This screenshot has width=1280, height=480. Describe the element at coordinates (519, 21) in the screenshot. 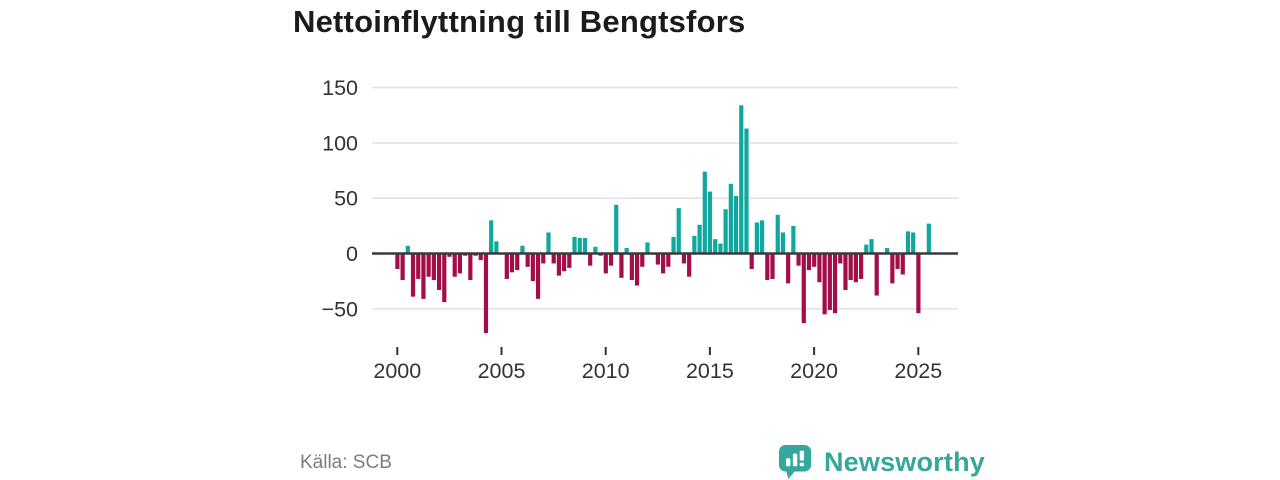

I see `chart-title: Nettoinflyttning till Bengtsfors` at that location.